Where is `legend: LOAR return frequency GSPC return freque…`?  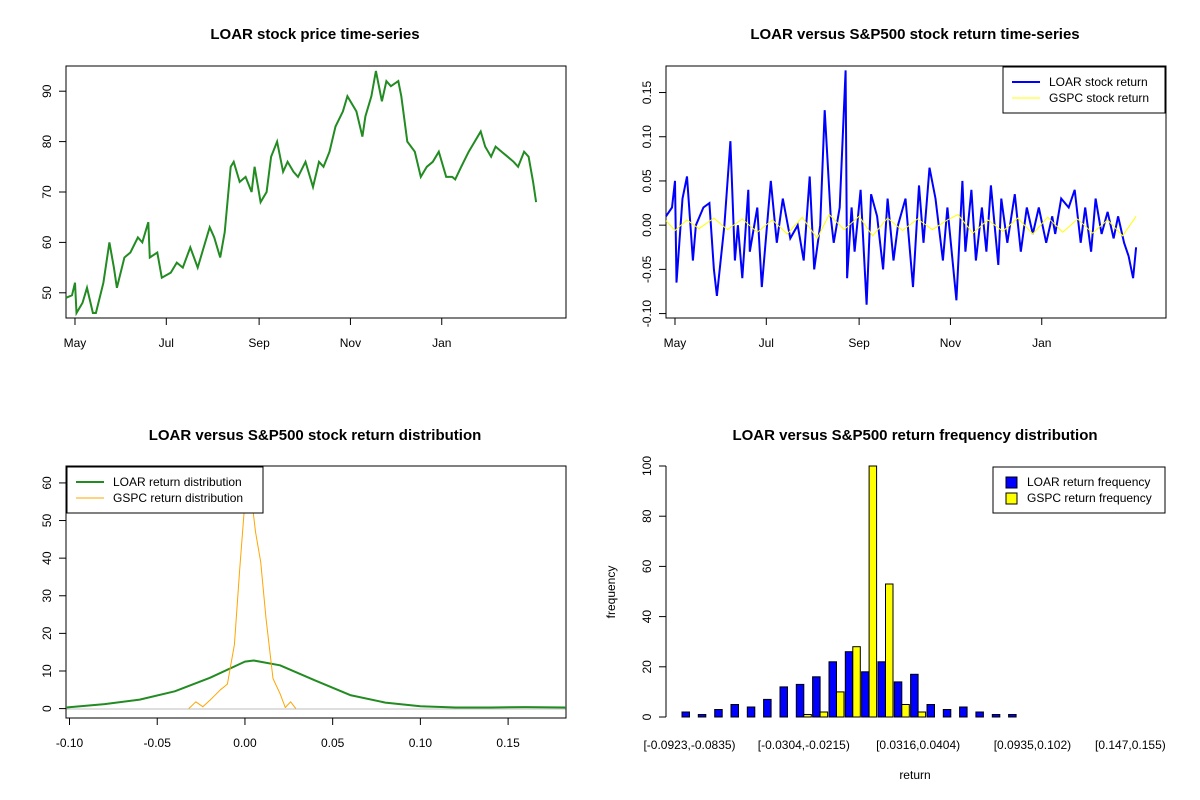 legend: LOAR return frequency GSPC return freque… is located at coordinates (1079, 490).